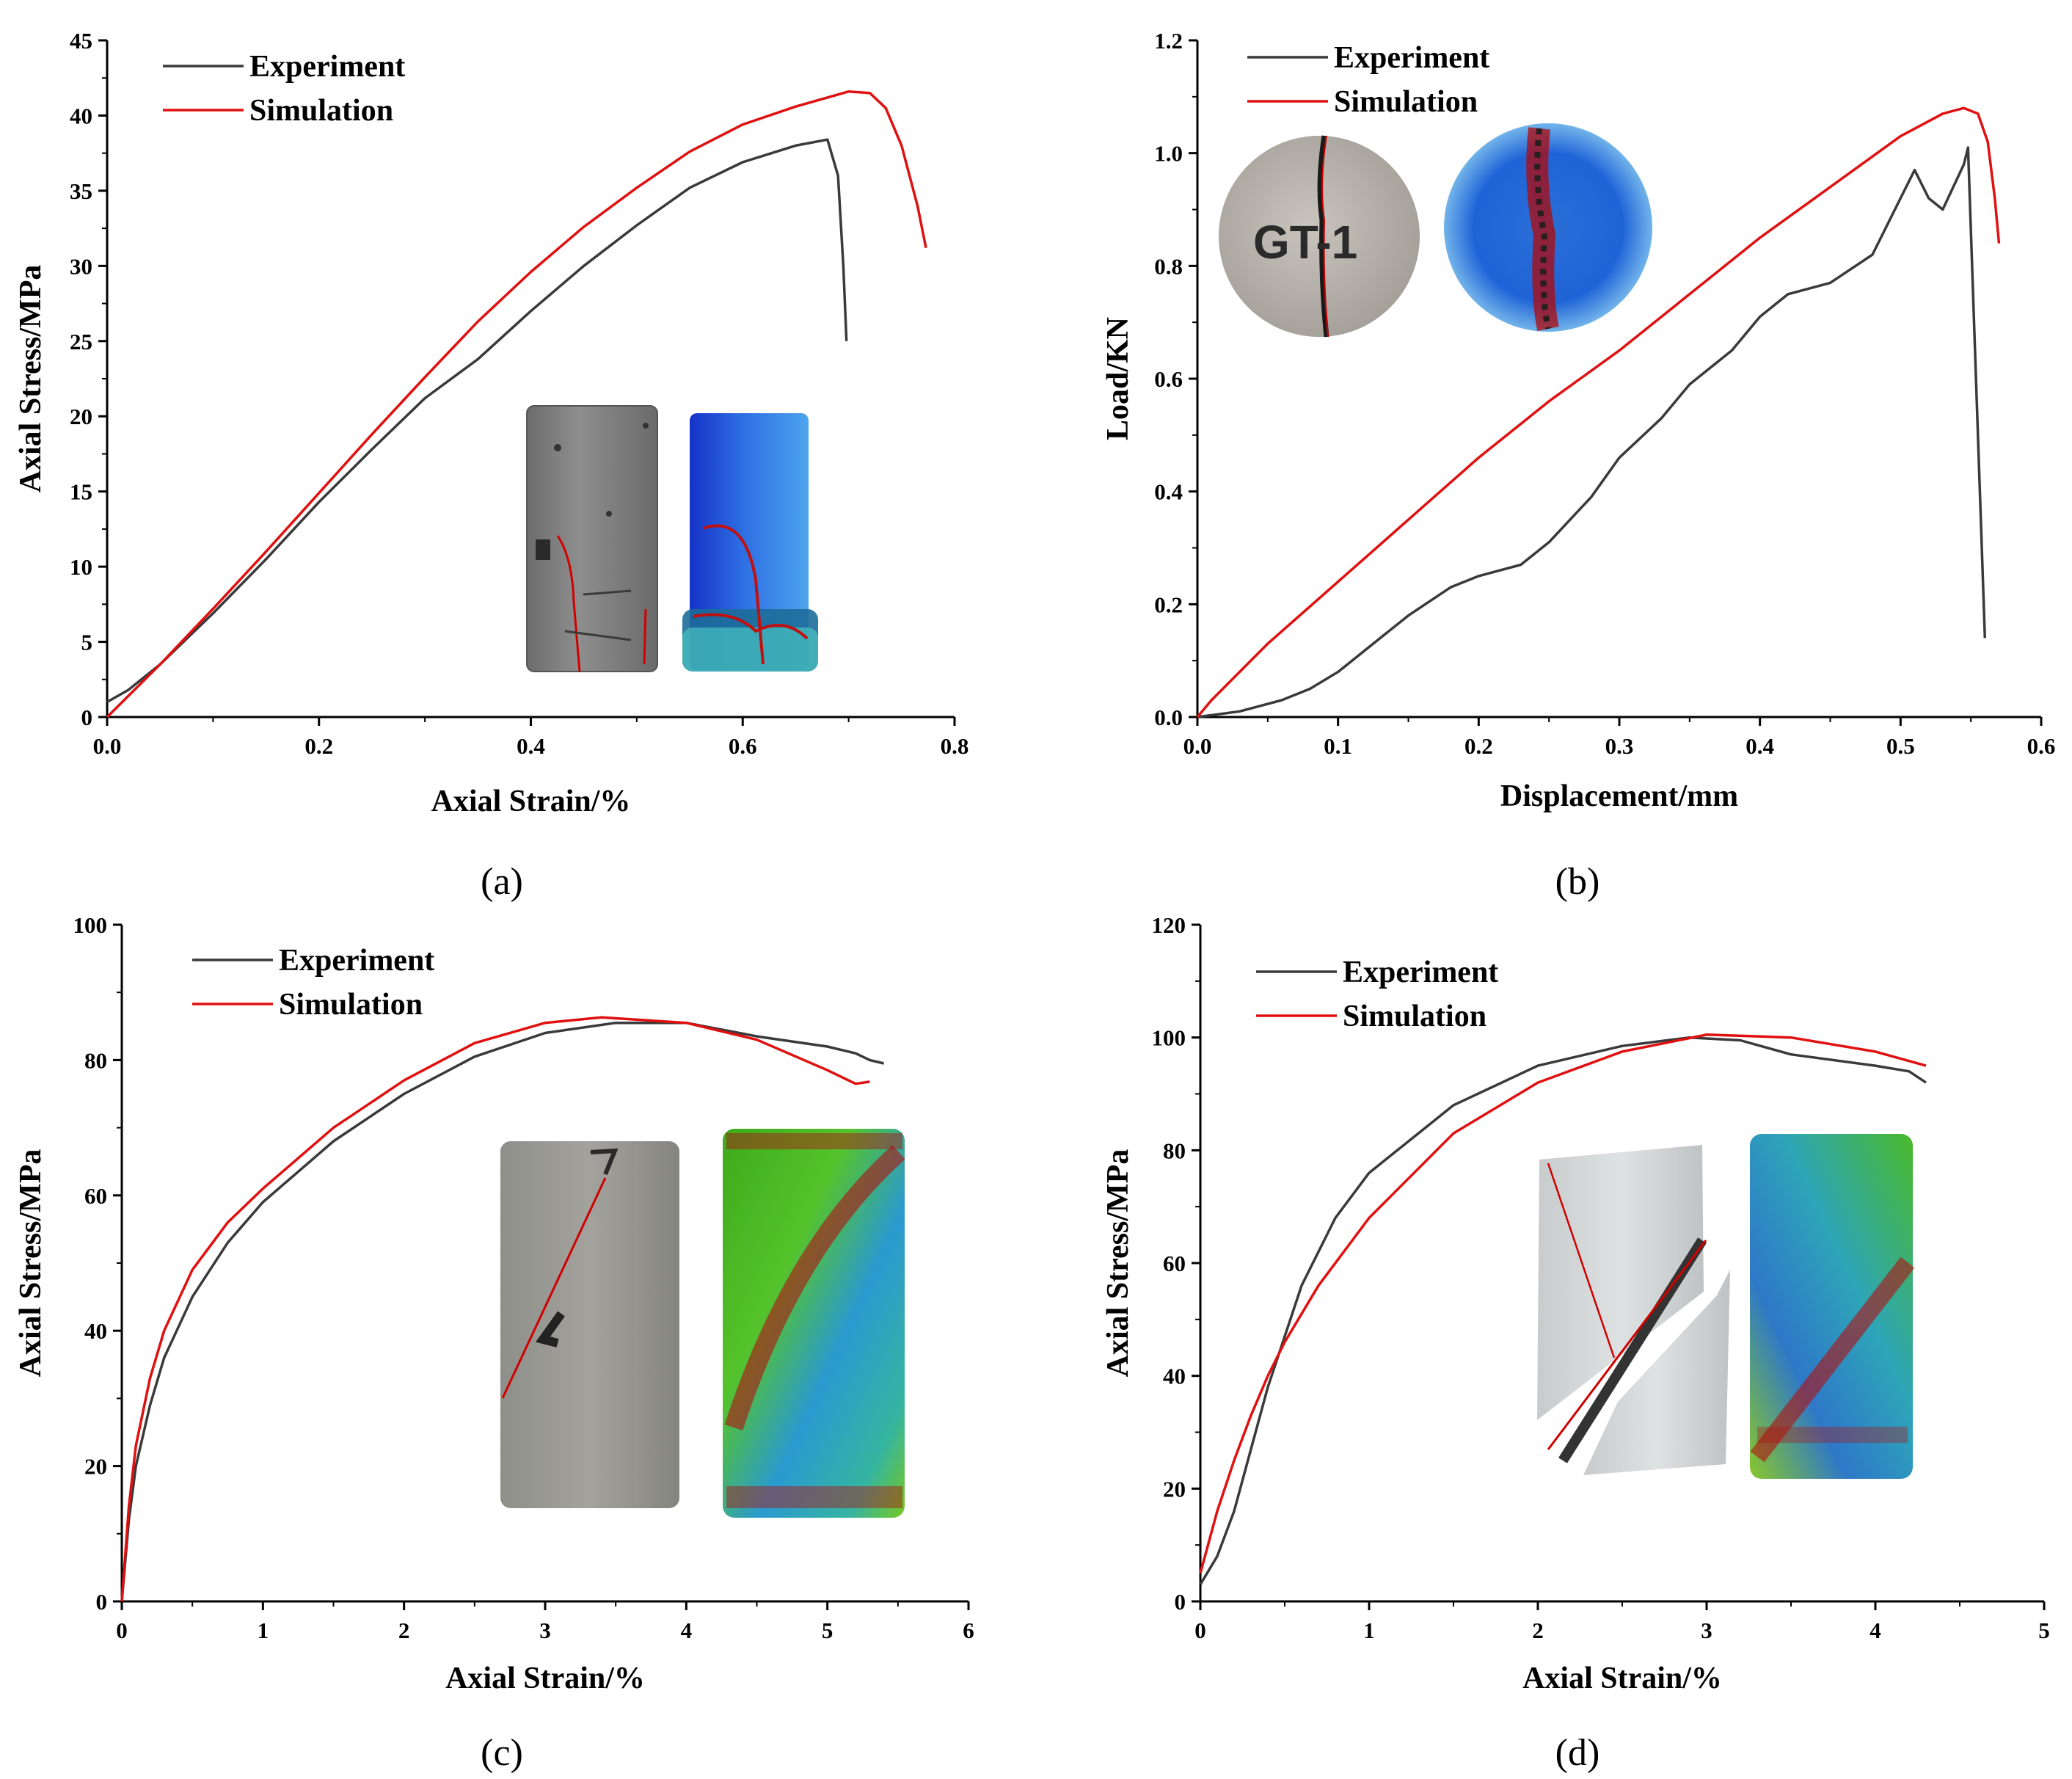  Describe the element at coordinates (1200, 1630) in the screenshot. I see `x-tick-label-d: 0` at that location.